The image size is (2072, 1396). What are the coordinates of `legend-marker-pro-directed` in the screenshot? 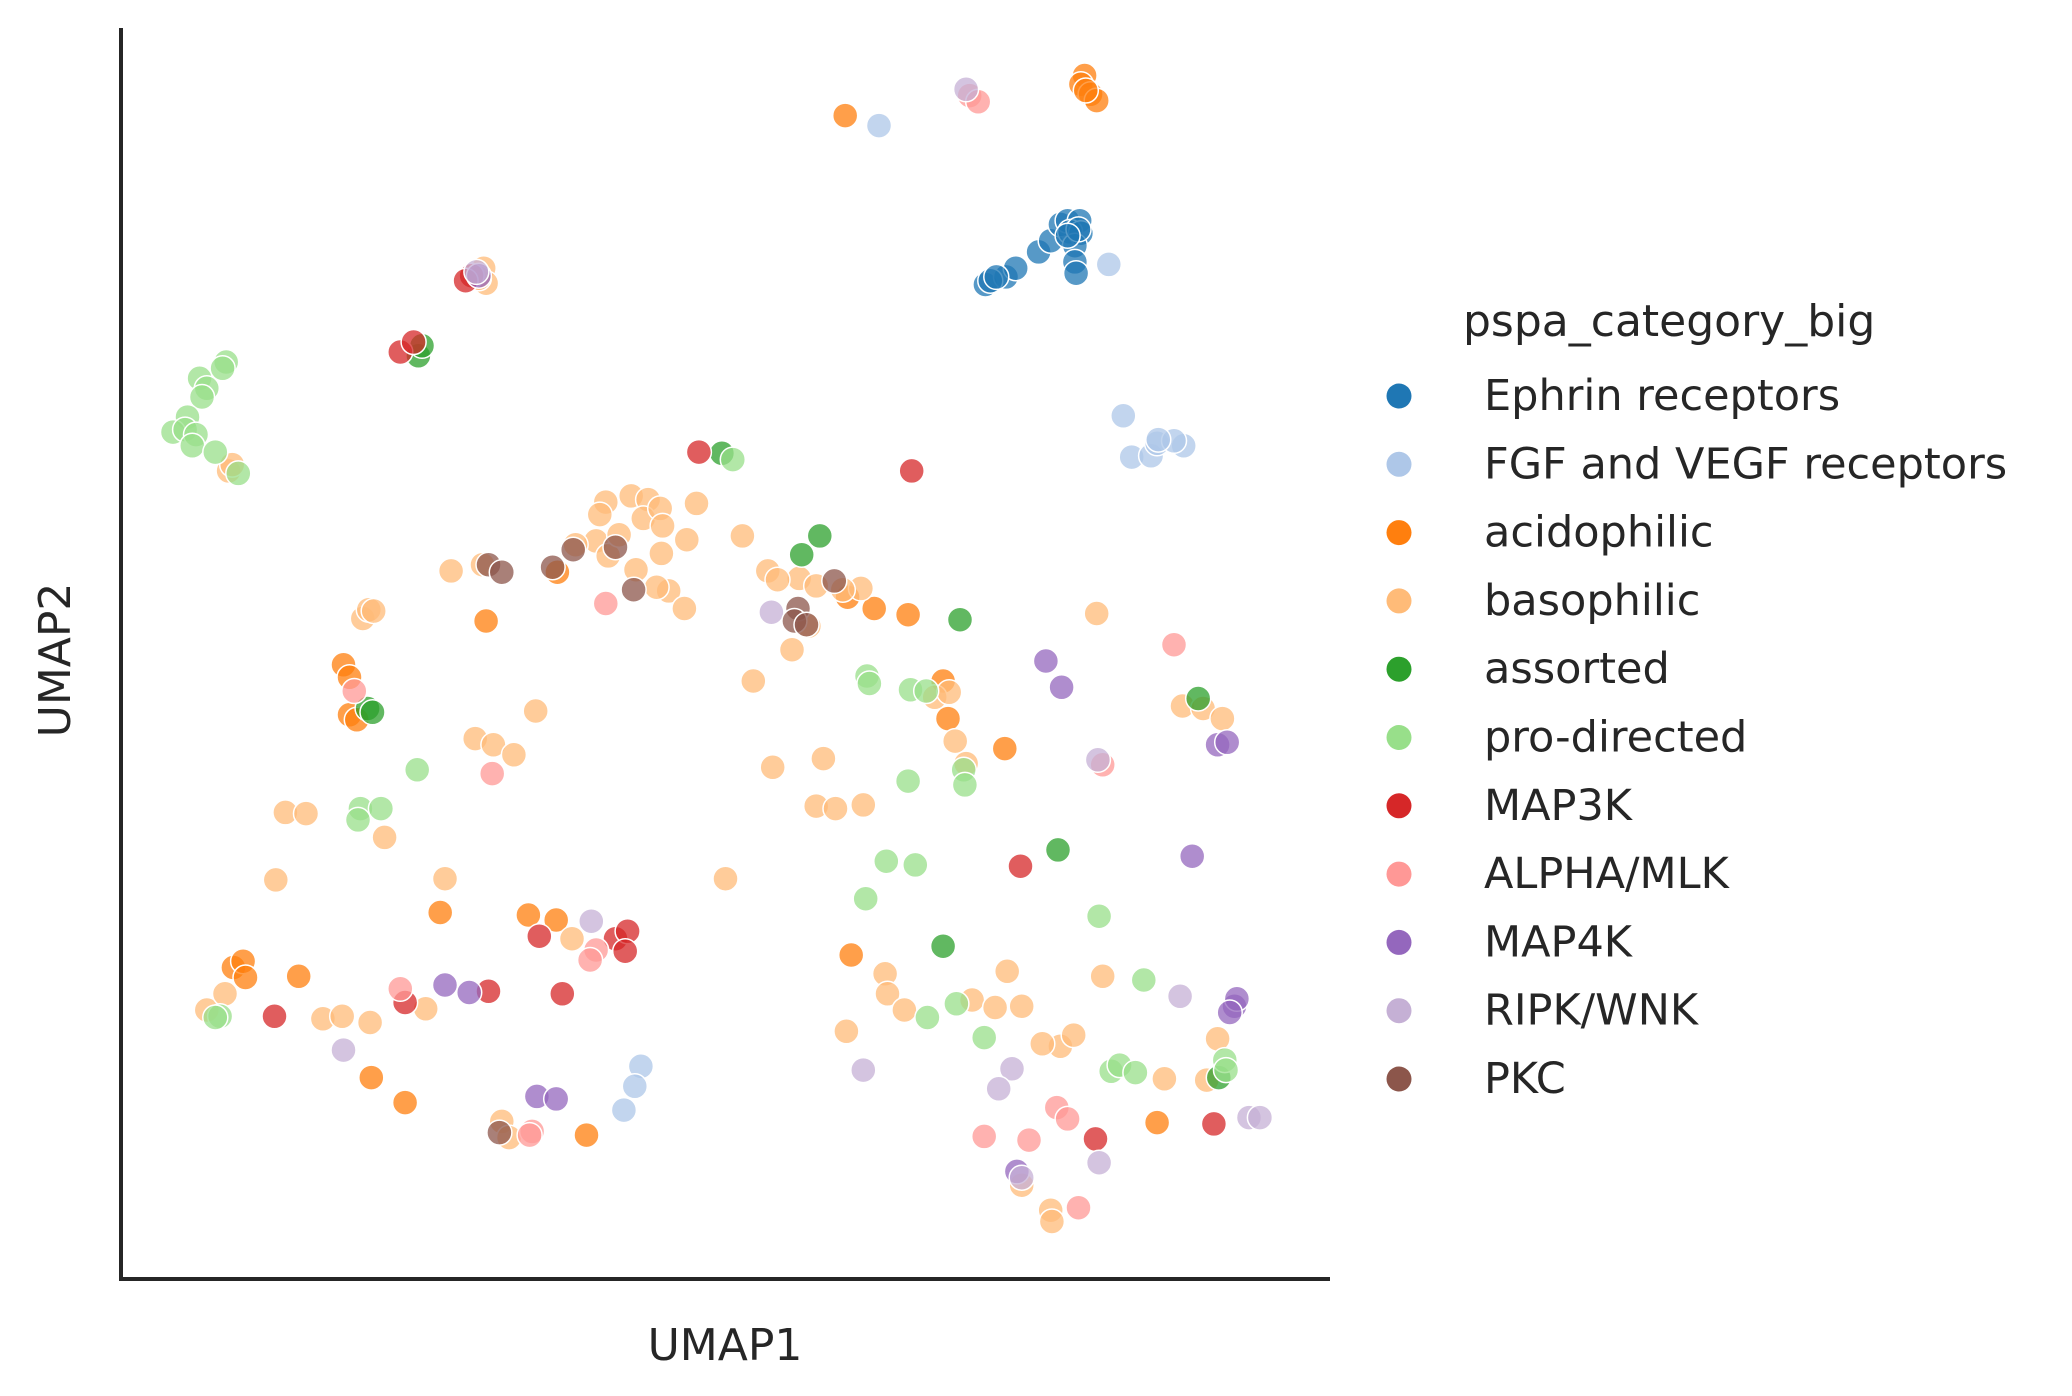 It's located at (1399, 737).